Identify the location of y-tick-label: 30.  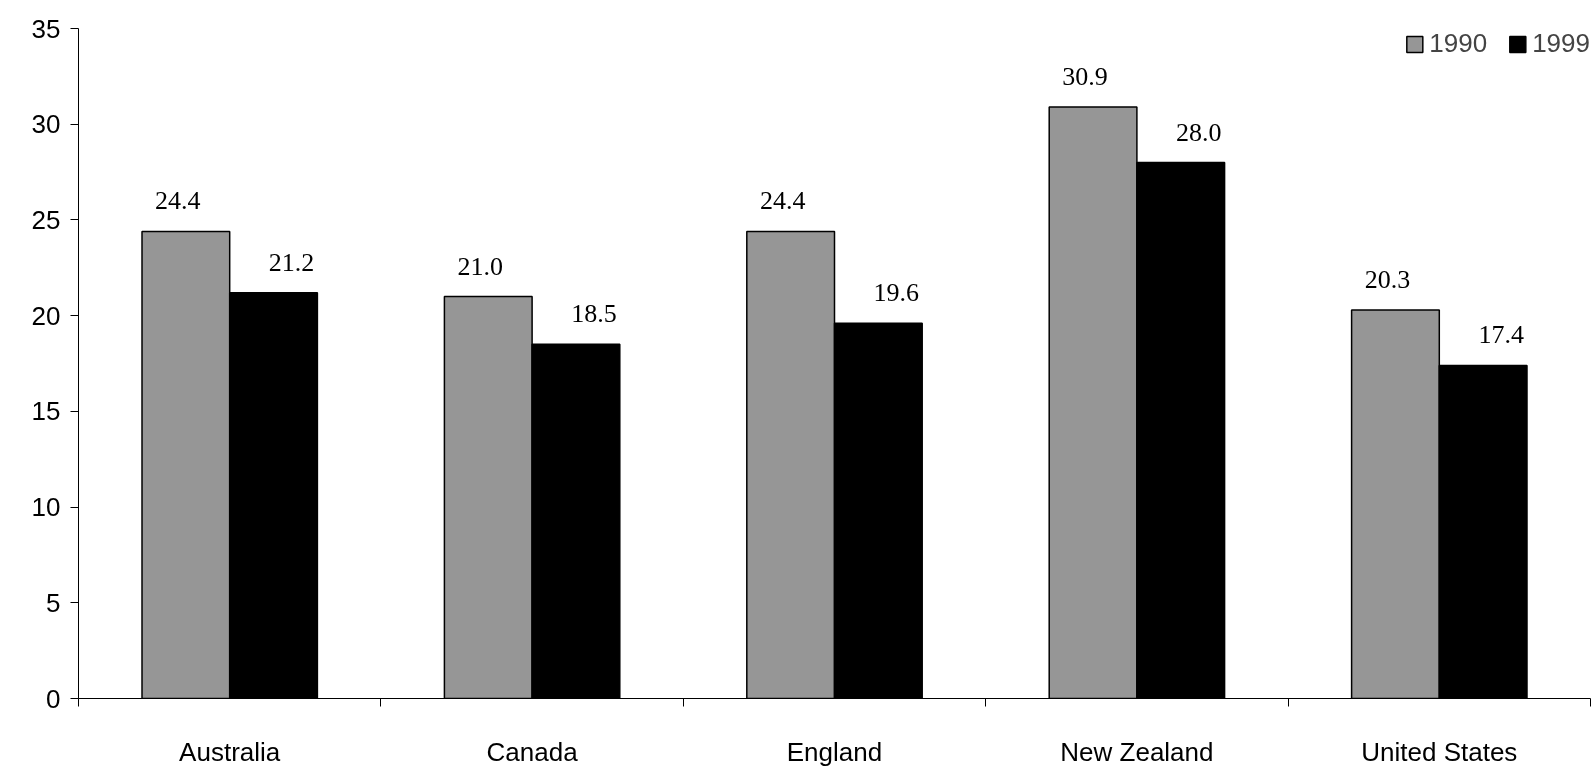
(46, 124).